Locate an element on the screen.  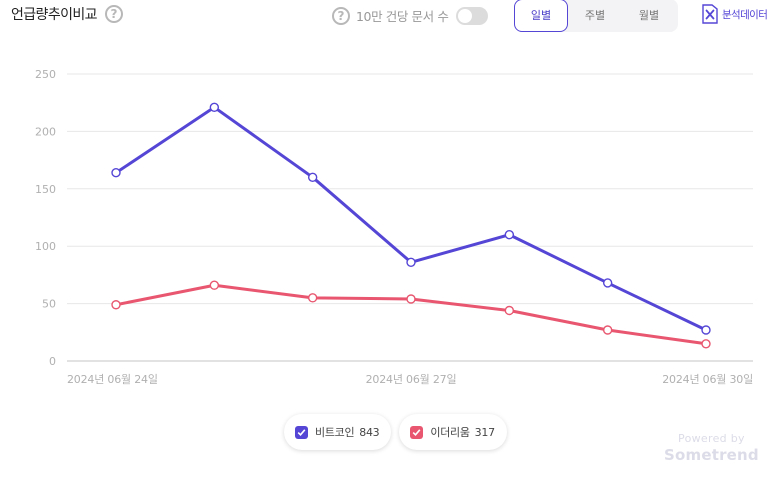
y-tick-label: 150 is located at coordinates (45, 189).